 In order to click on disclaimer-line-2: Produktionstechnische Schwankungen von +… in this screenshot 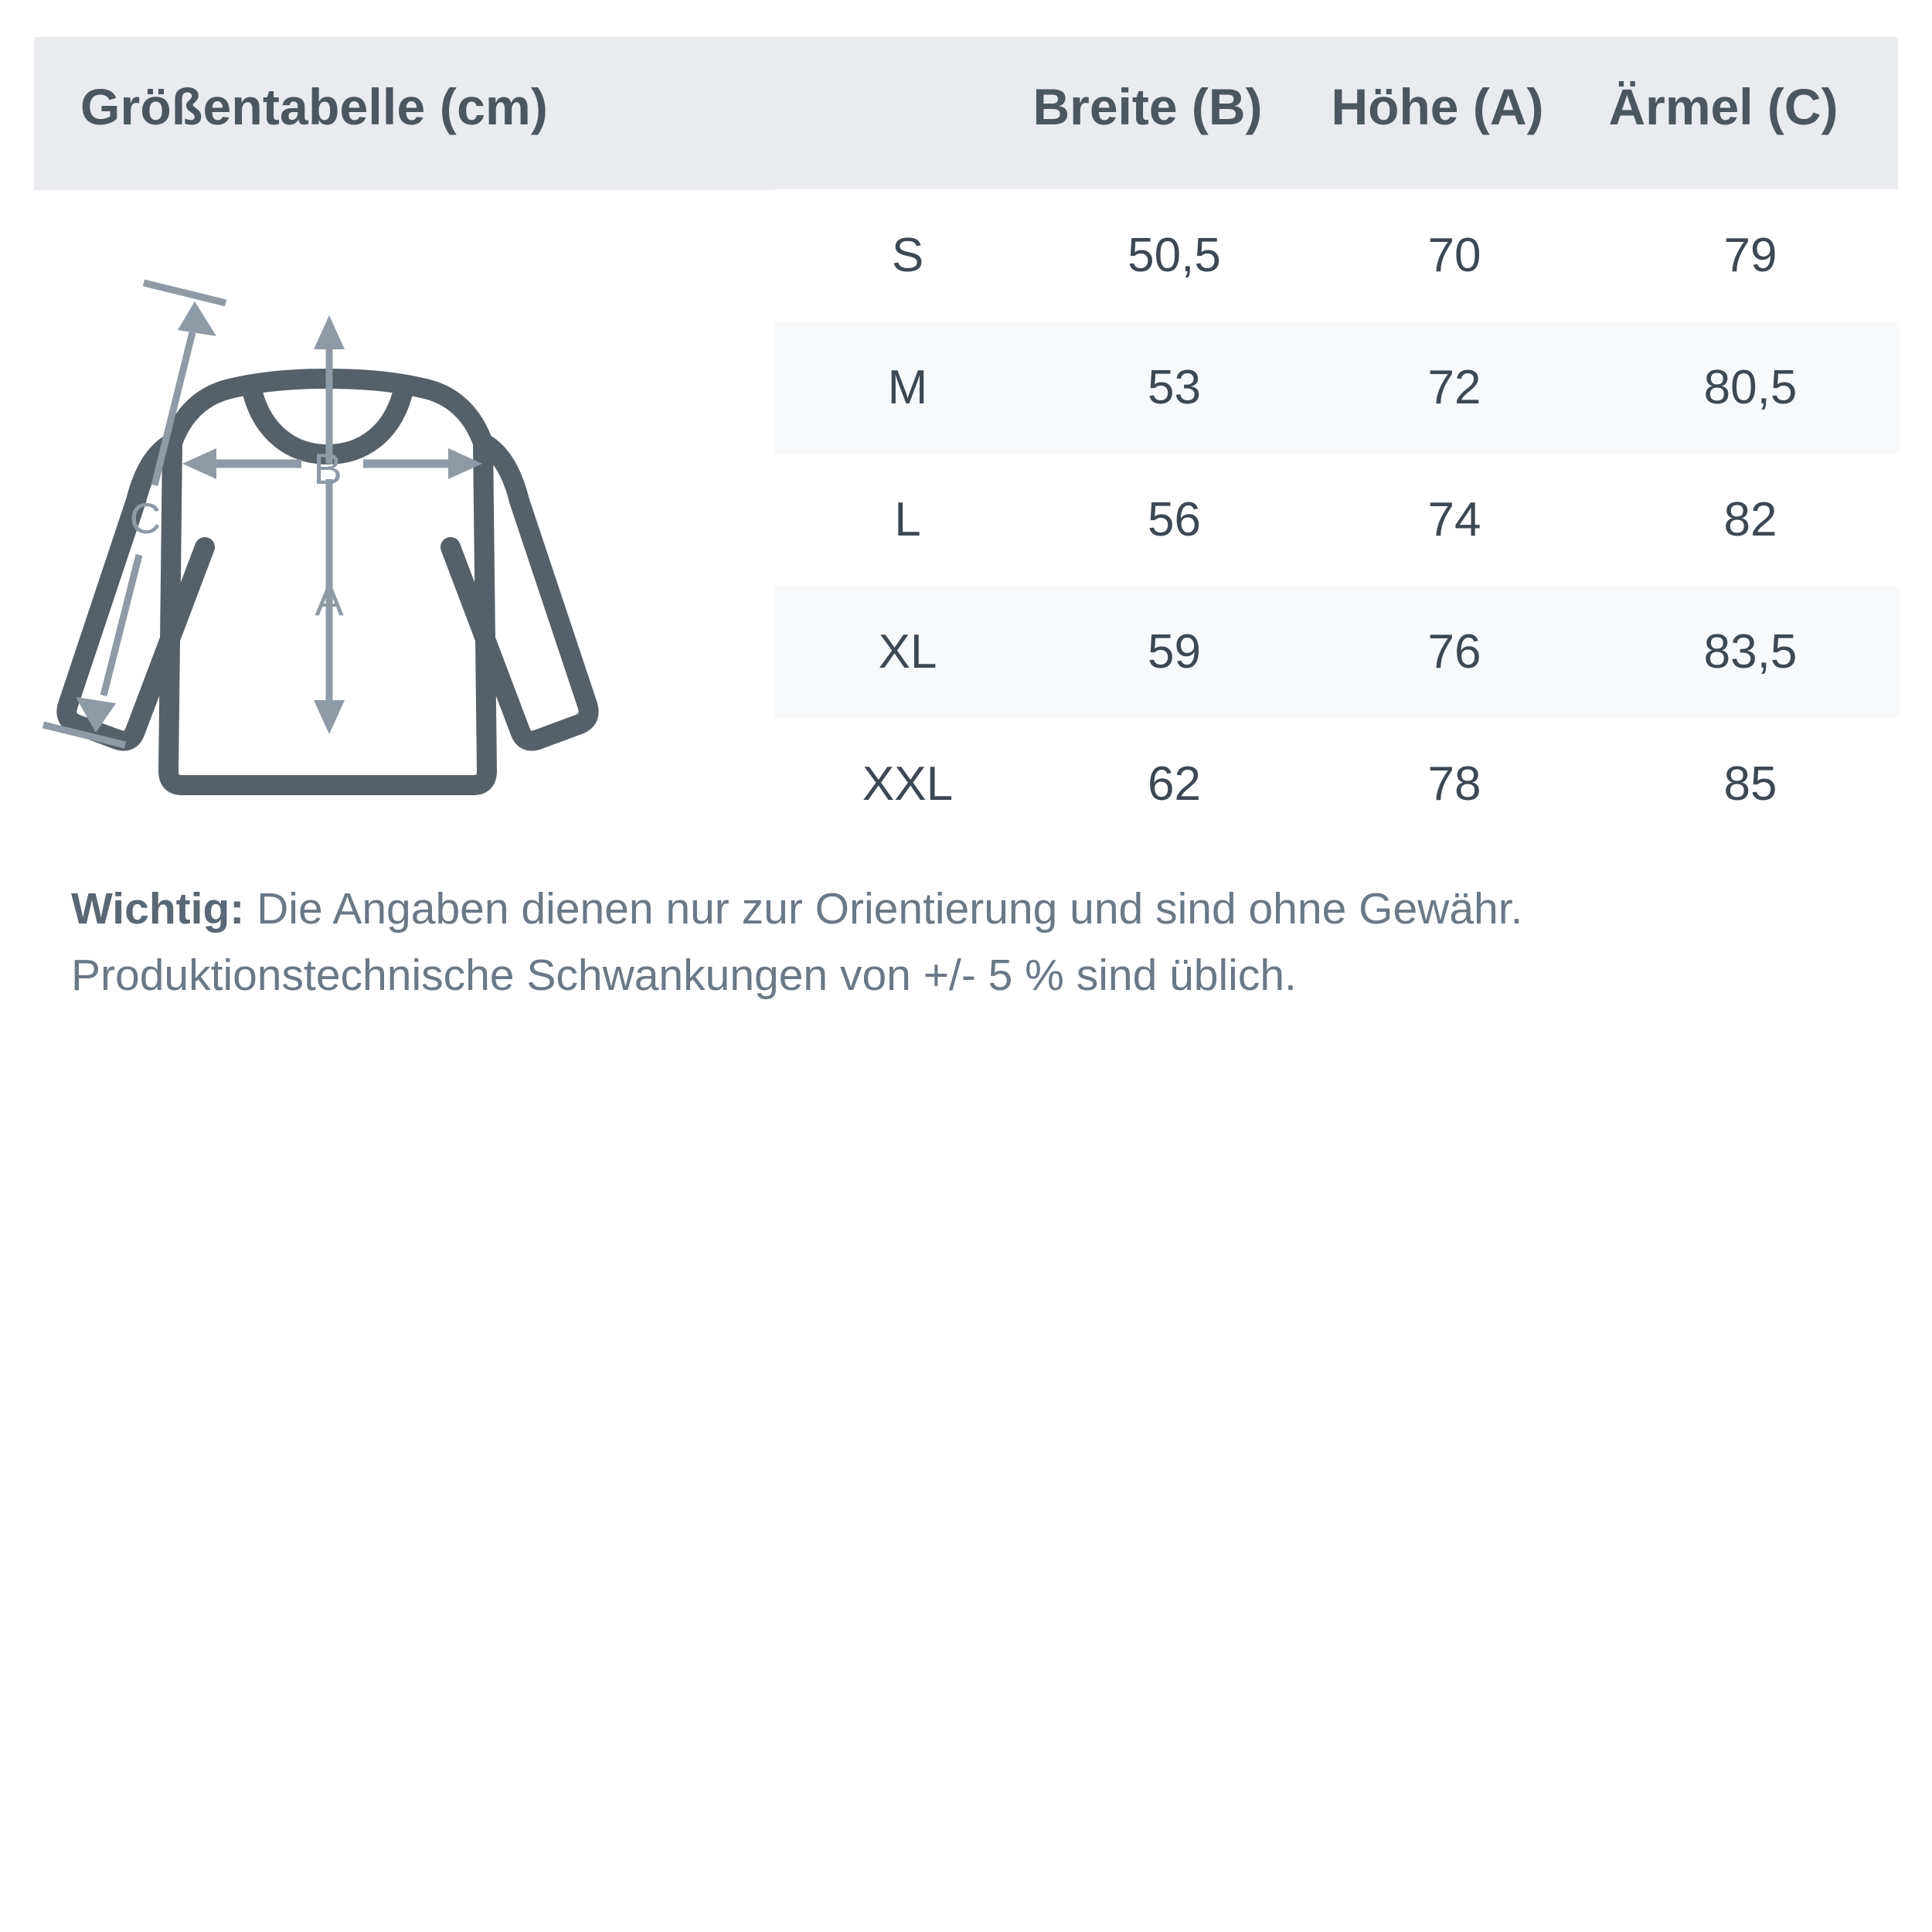, I will do `click(684, 976)`.